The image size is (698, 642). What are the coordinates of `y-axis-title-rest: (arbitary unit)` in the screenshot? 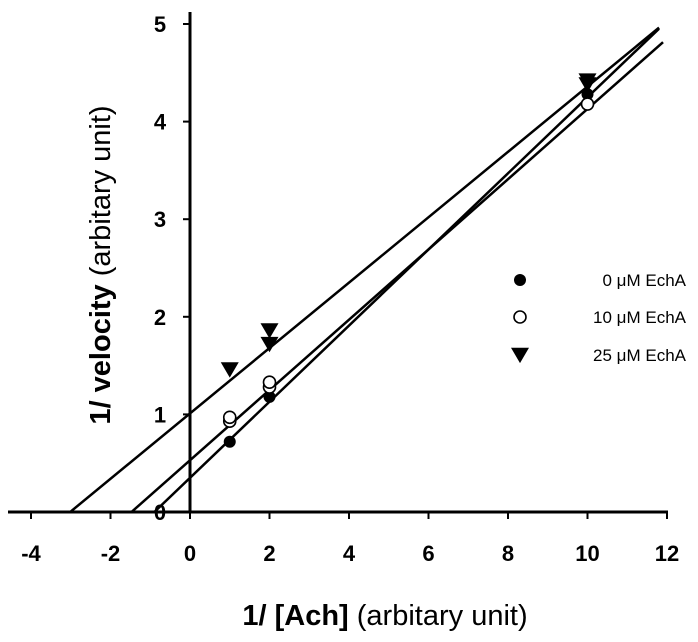 It's located at (101, 194).